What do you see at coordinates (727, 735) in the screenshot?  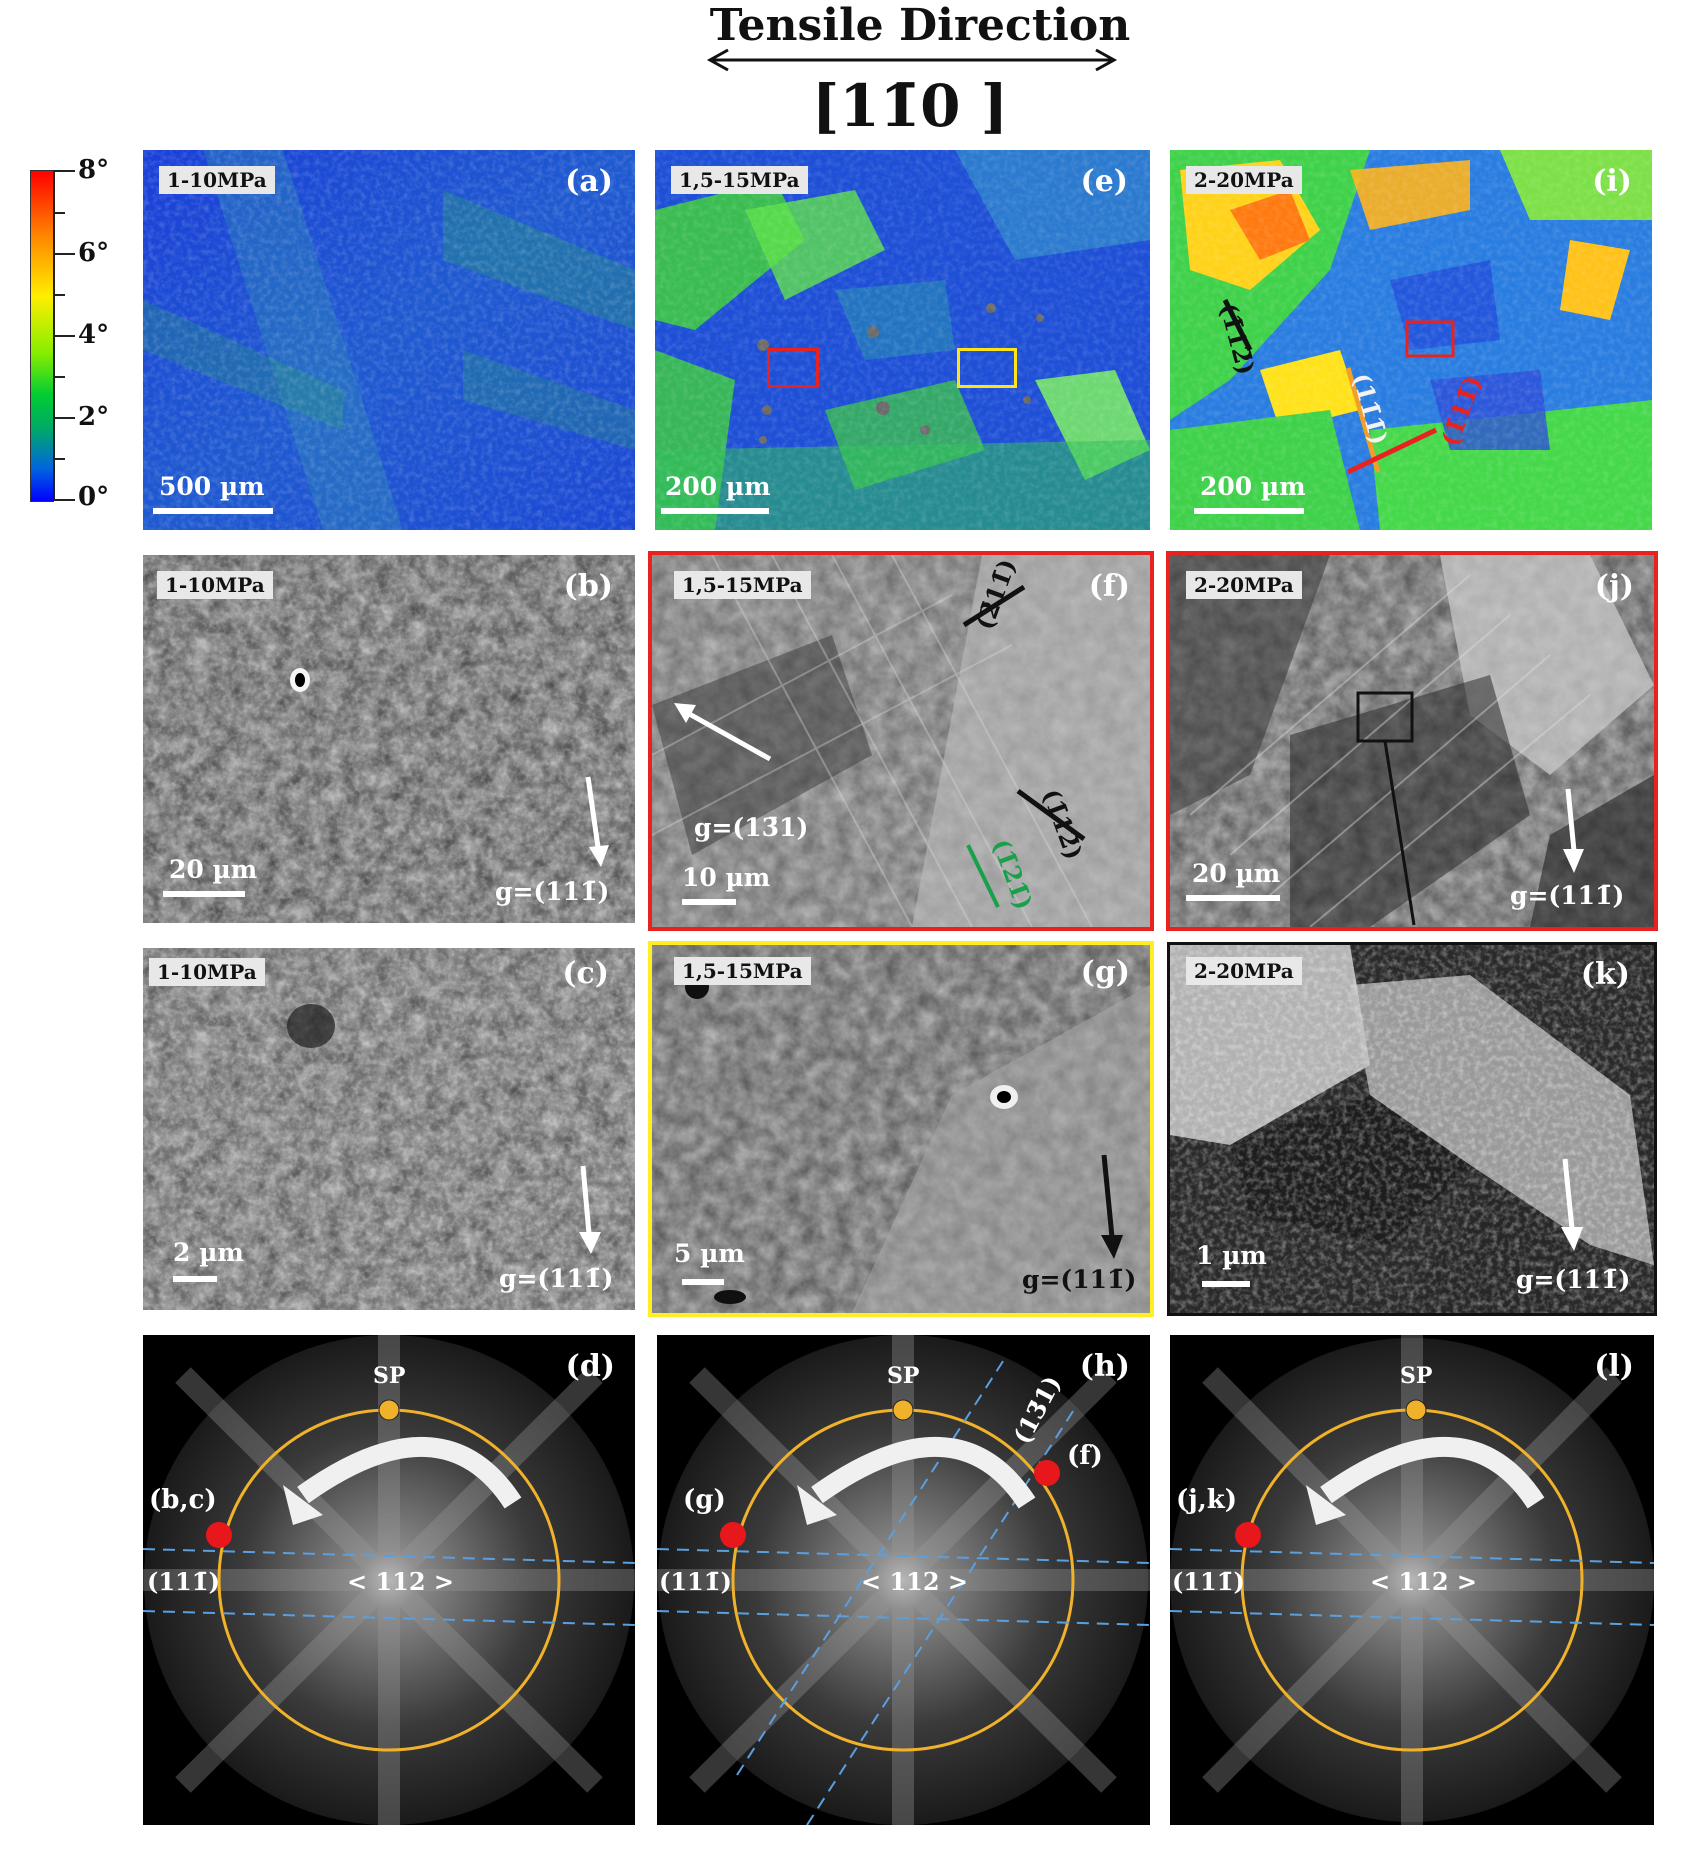 I see `g-vector-arrow-f` at bounding box center [727, 735].